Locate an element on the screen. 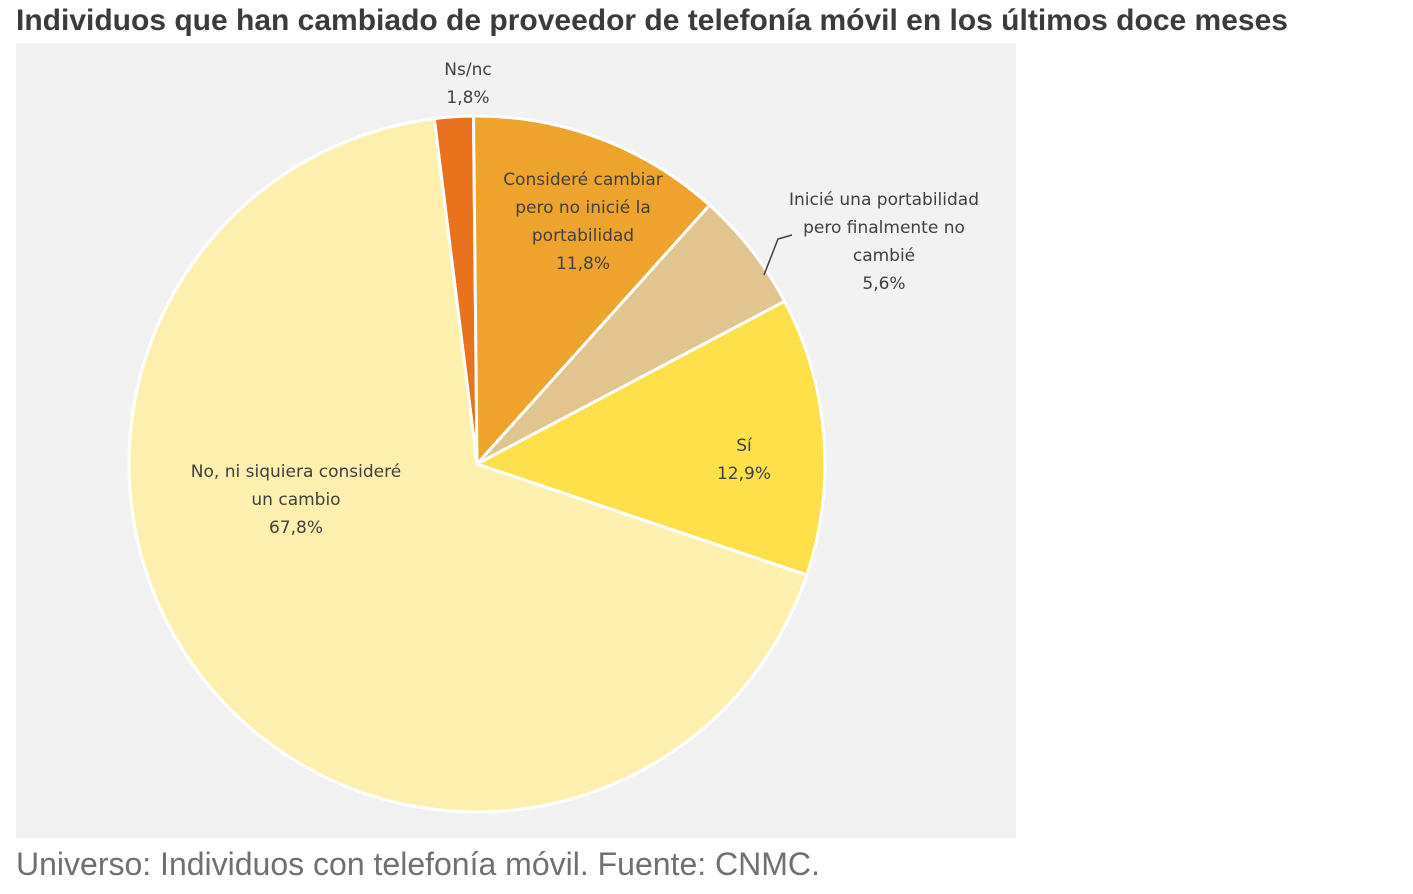 The image size is (1413, 894). slice-name-label: portabilidad is located at coordinates (583, 236).